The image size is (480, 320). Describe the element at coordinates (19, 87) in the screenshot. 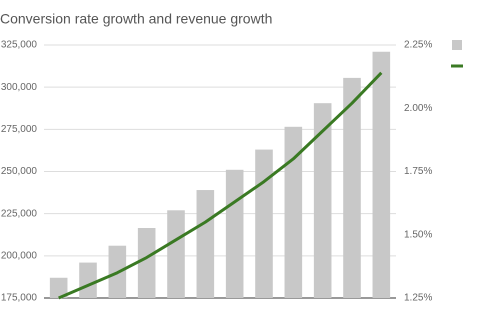

I see `y-tick-label: 300,000` at that location.